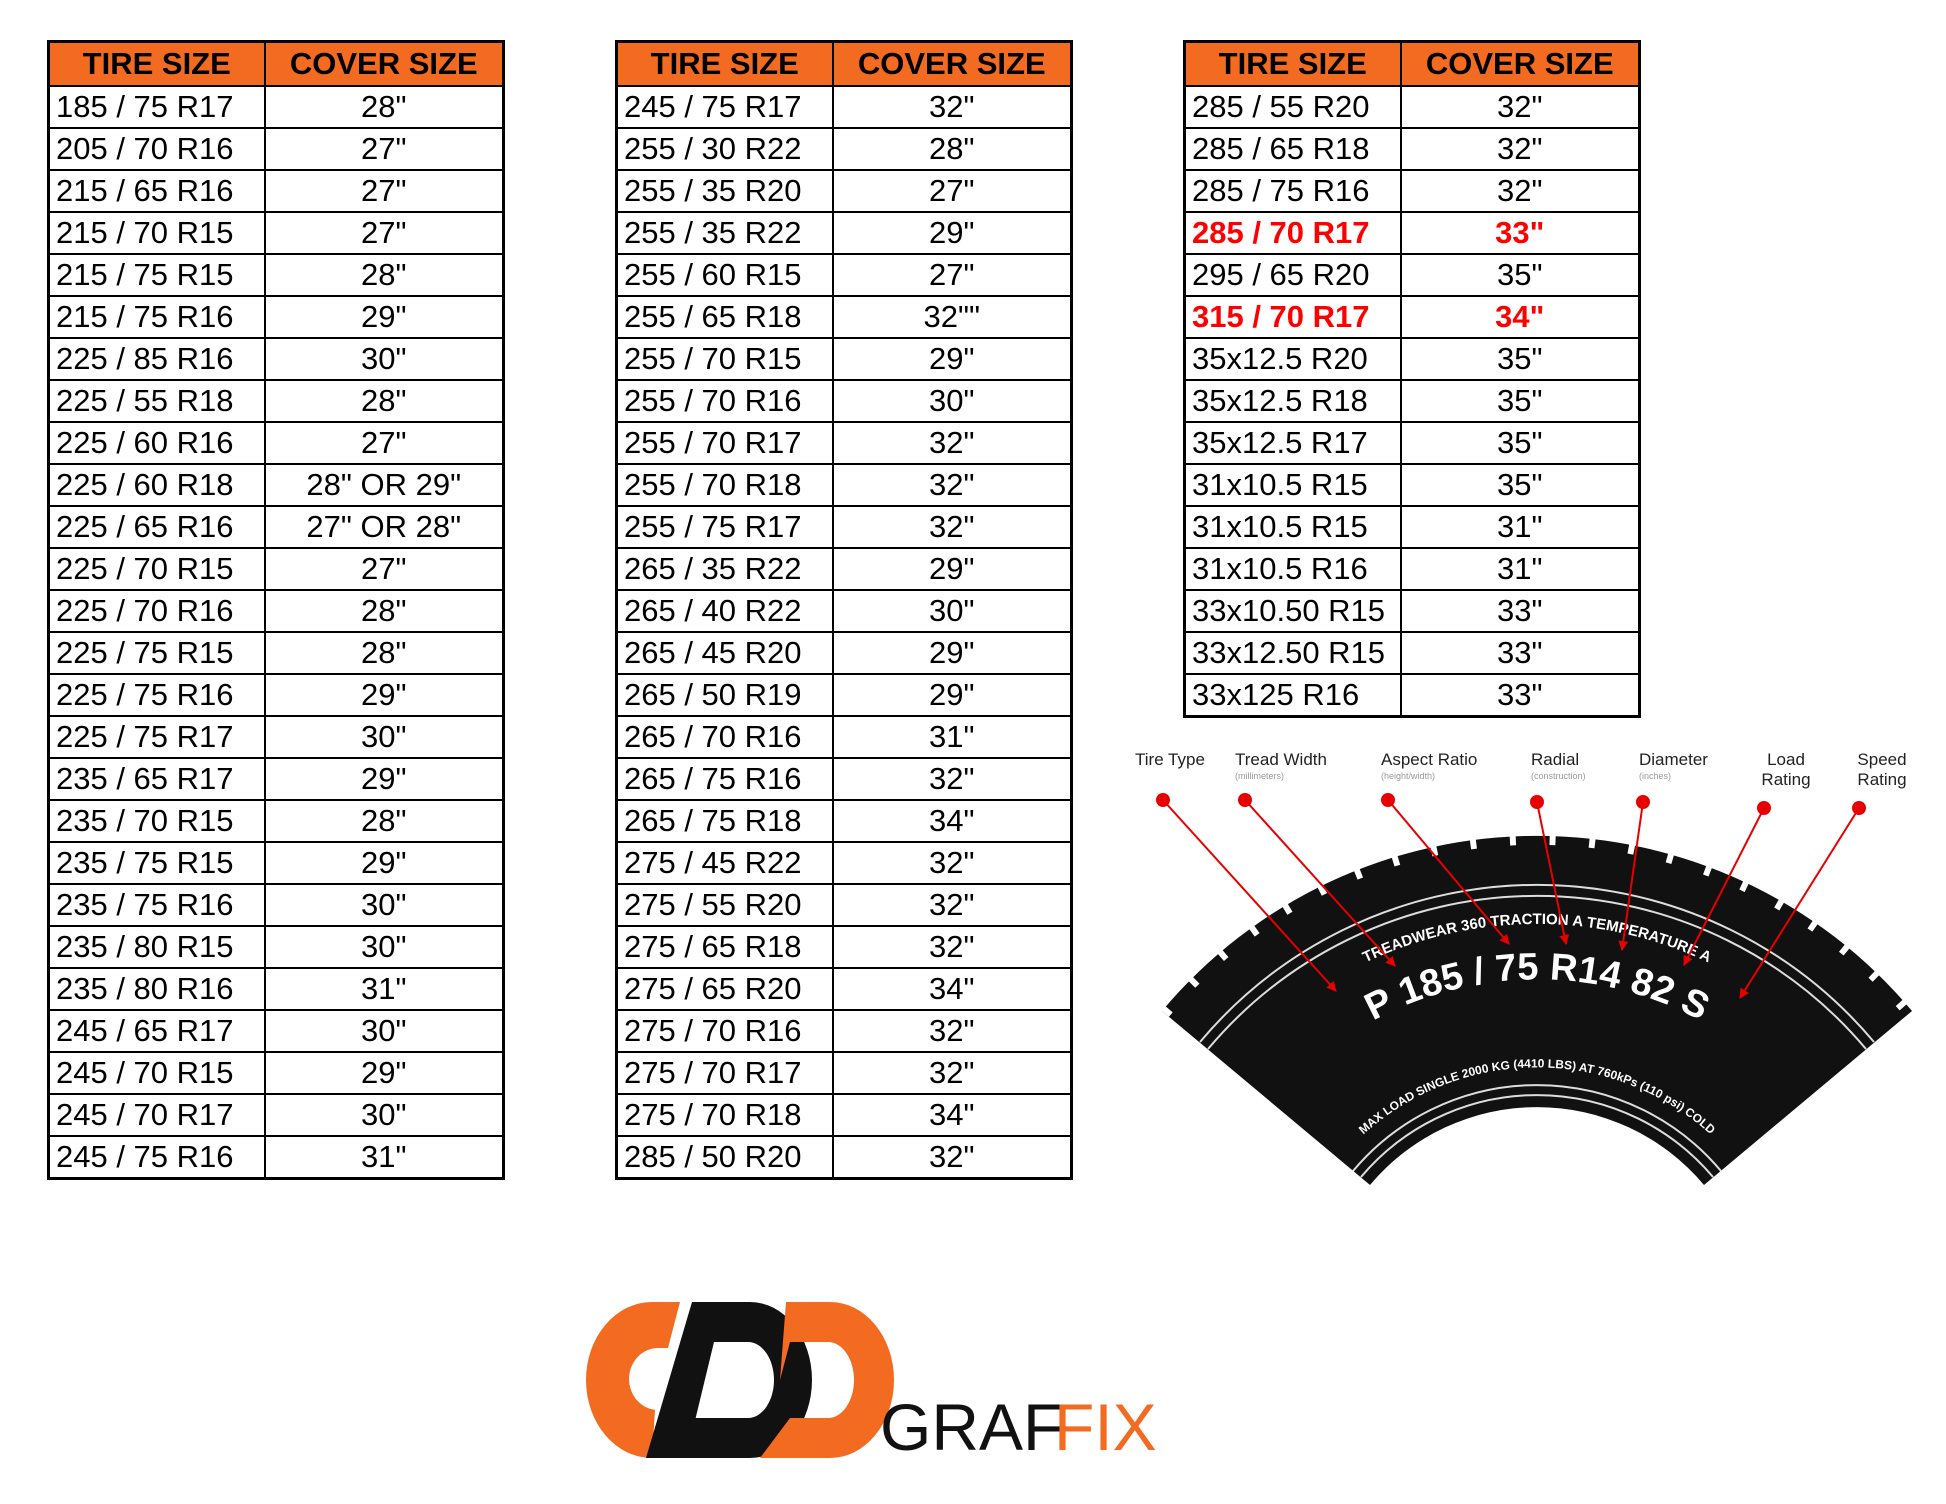  What do you see at coordinates (384, 527) in the screenshot?
I see `cover-size-cell: 27" OR 28"` at bounding box center [384, 527].